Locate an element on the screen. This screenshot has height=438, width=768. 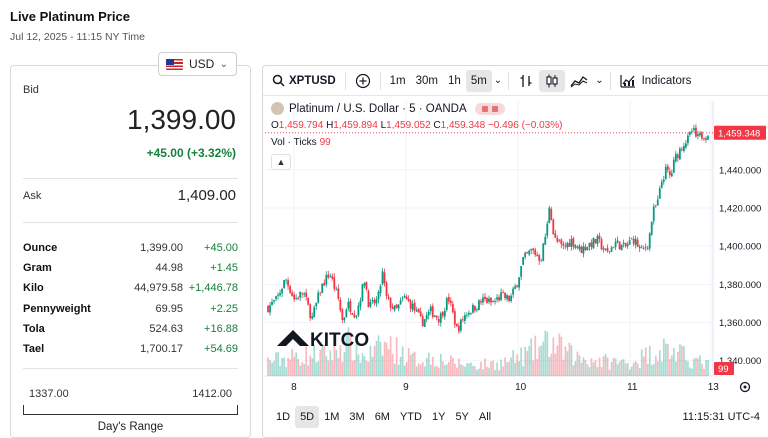
unit-price: 524.63 is located at coordinates (166, 328).